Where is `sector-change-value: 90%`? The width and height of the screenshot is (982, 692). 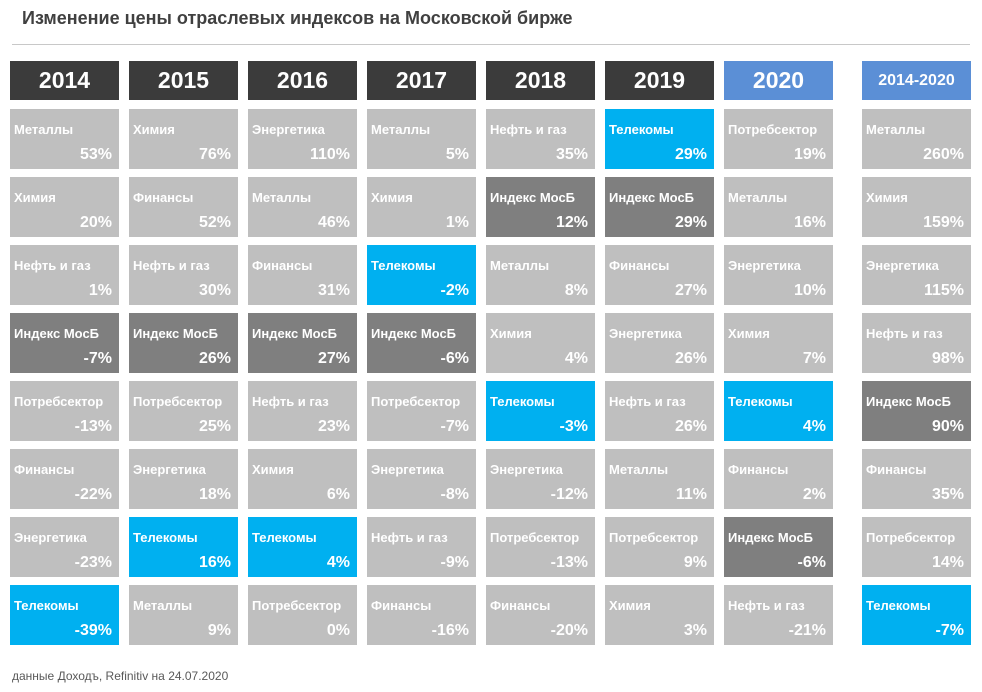 sector-change-value: 90% is located at coordinates (947, 426).